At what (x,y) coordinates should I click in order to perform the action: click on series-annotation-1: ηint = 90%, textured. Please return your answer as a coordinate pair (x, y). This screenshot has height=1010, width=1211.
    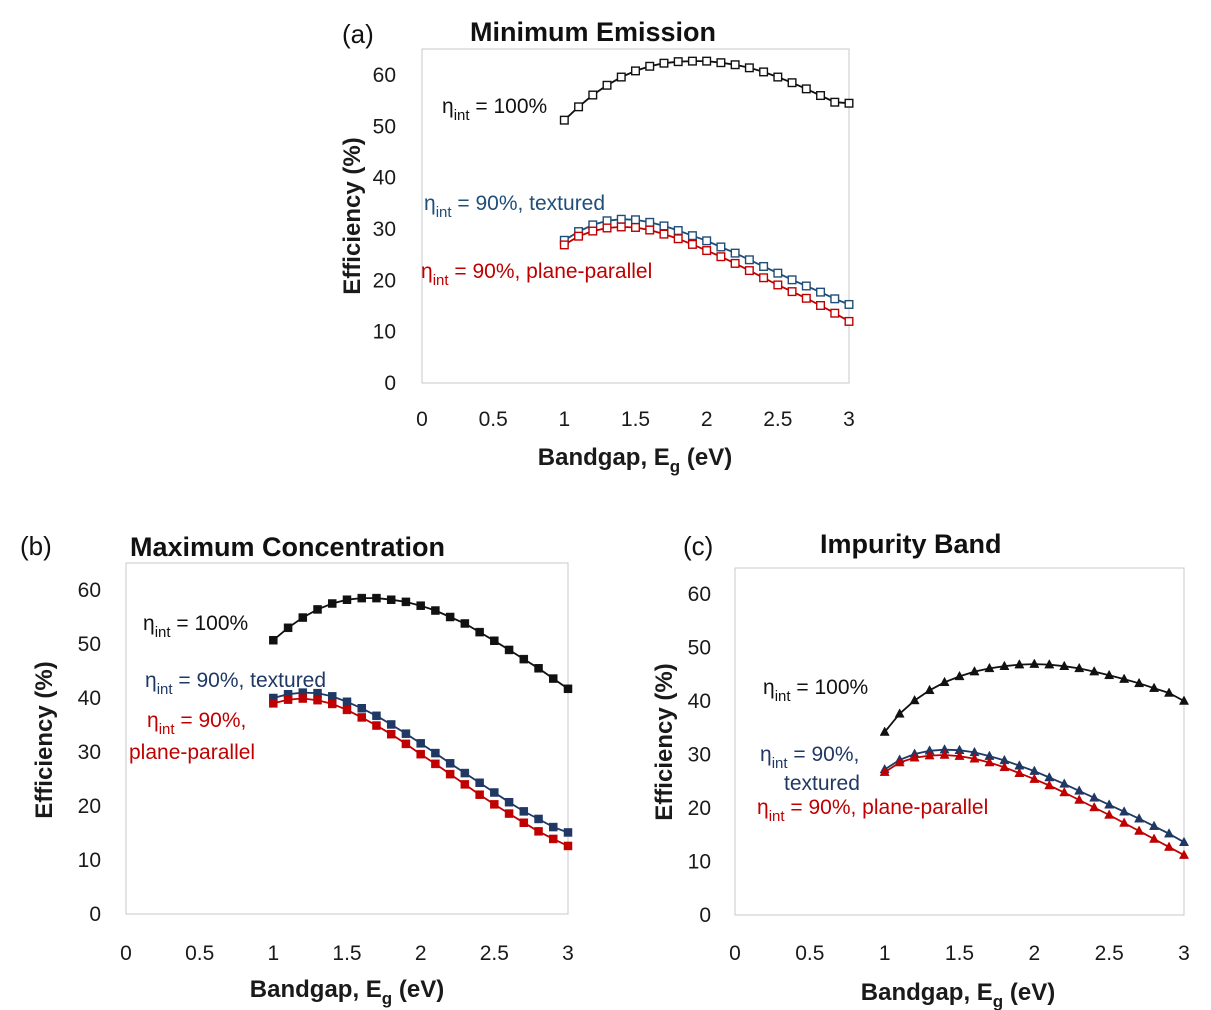
    Looking at the image, I should click on (514, 206).